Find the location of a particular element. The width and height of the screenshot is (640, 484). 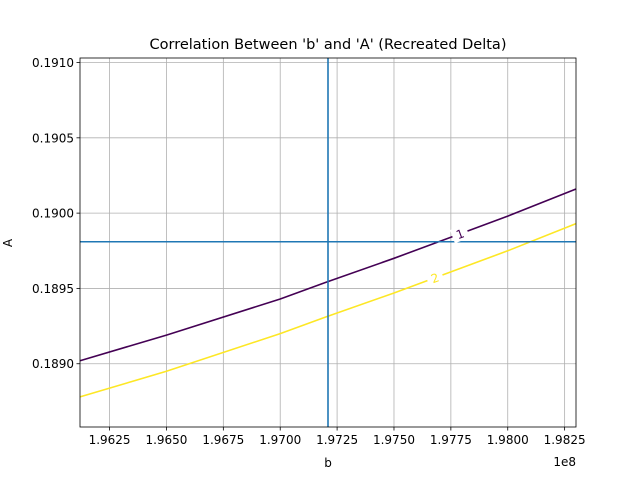

x-tick-label: 1.9650 is located at coordinates (166, 440).